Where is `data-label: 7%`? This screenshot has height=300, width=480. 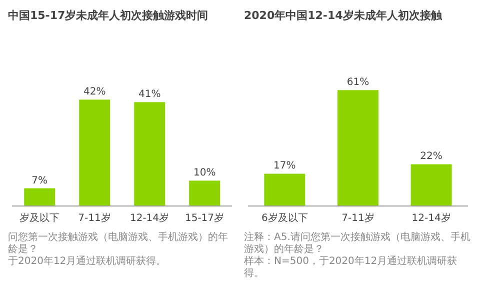
data-label: 7% is located at coordinates (40, 180).